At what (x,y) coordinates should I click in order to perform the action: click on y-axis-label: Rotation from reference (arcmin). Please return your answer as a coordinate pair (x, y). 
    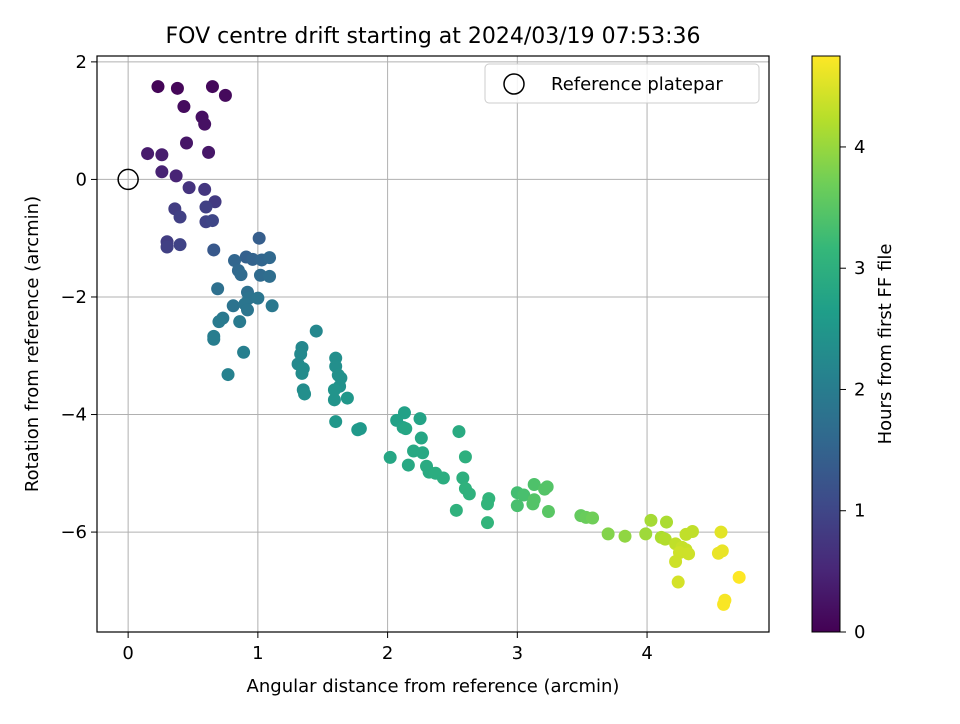
    Looking at the image, I should click on (32, 344).